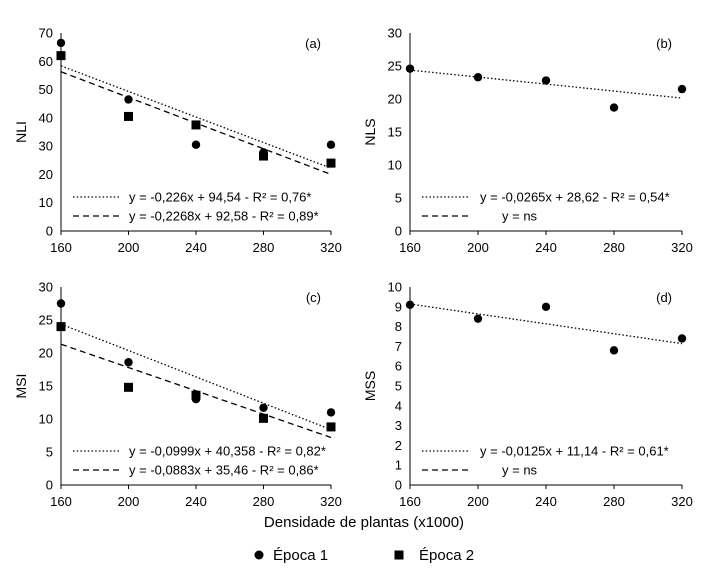  What do you see at coordinates (227, 451) in the screenshot?
I see `regression-equation: y = -0,0999x + 40,358 - R² = 0,82*` at bounding box center [227, 451].